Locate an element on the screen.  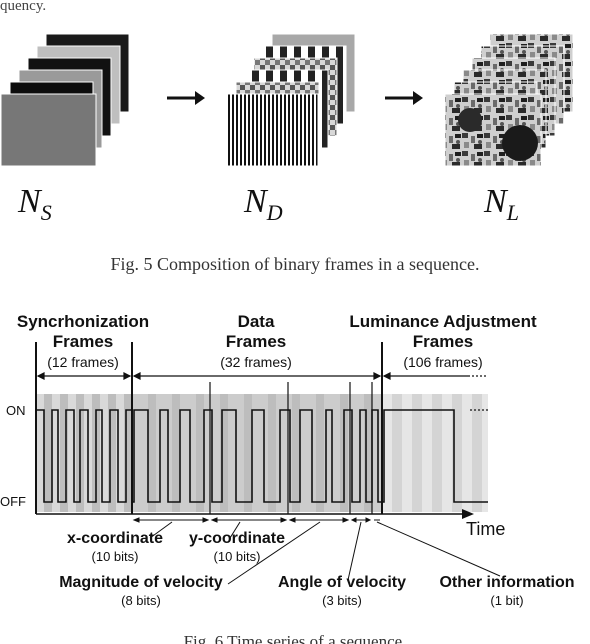
ns-frame-stack is located at coordinates (65, 100).